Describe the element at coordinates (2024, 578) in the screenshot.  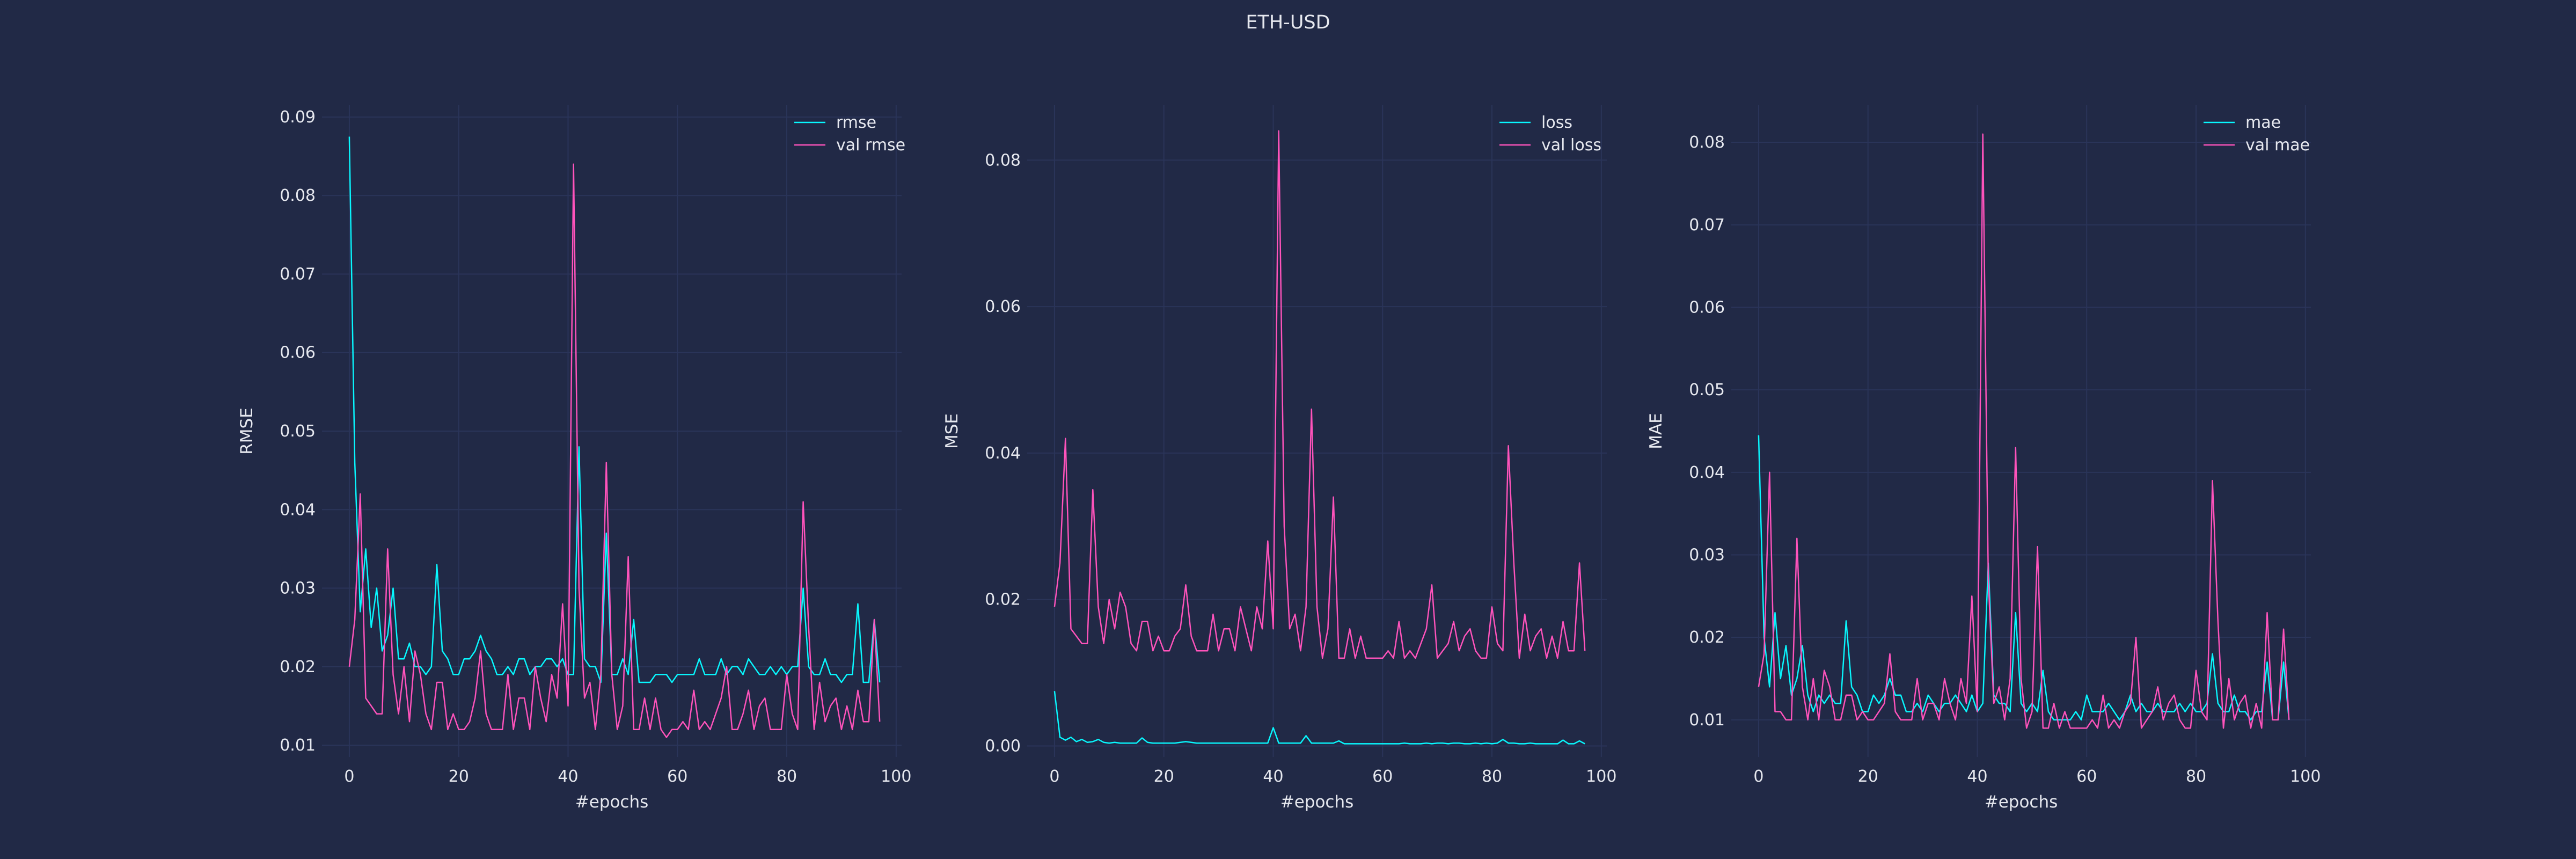
I see `series-line-mae` at that location.